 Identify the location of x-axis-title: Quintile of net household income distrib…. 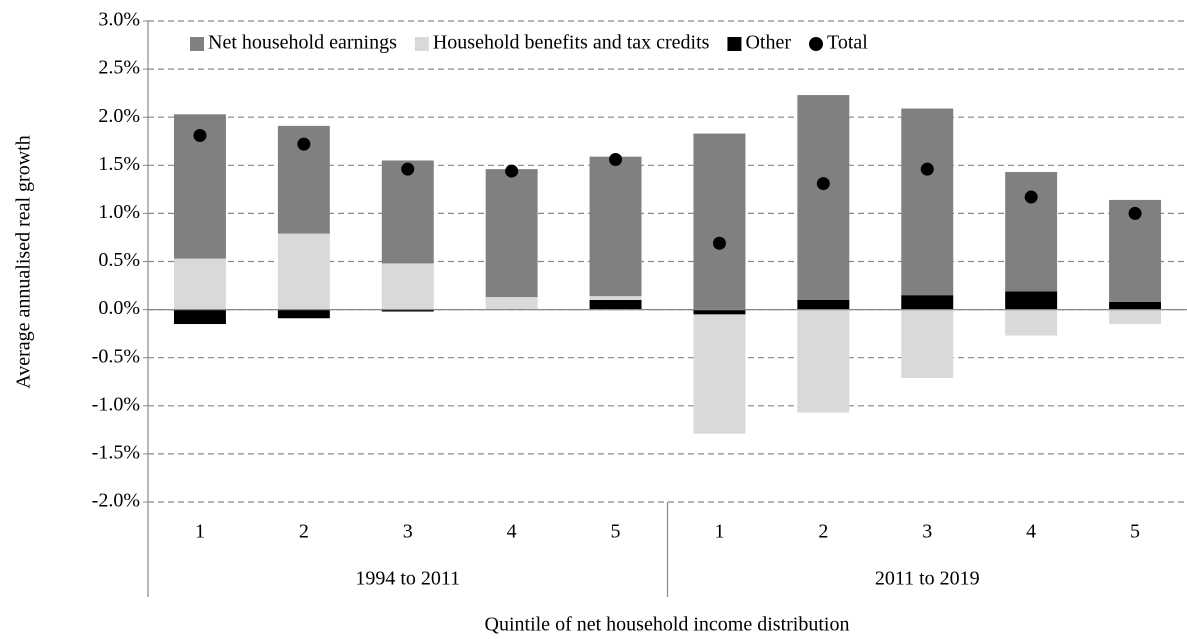
(667, 625).